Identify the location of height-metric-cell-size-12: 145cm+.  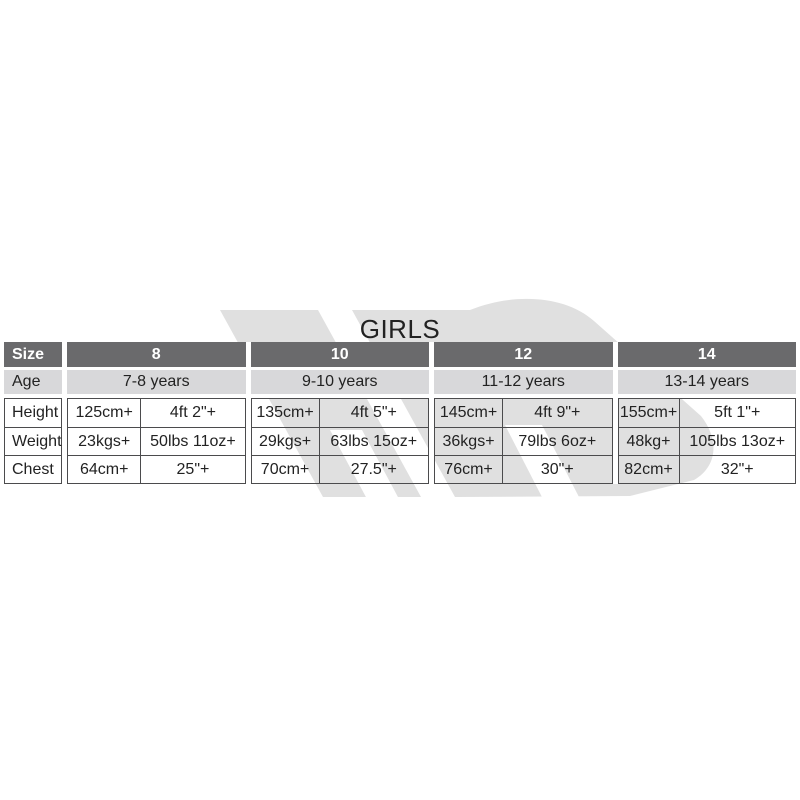
(468, 412).